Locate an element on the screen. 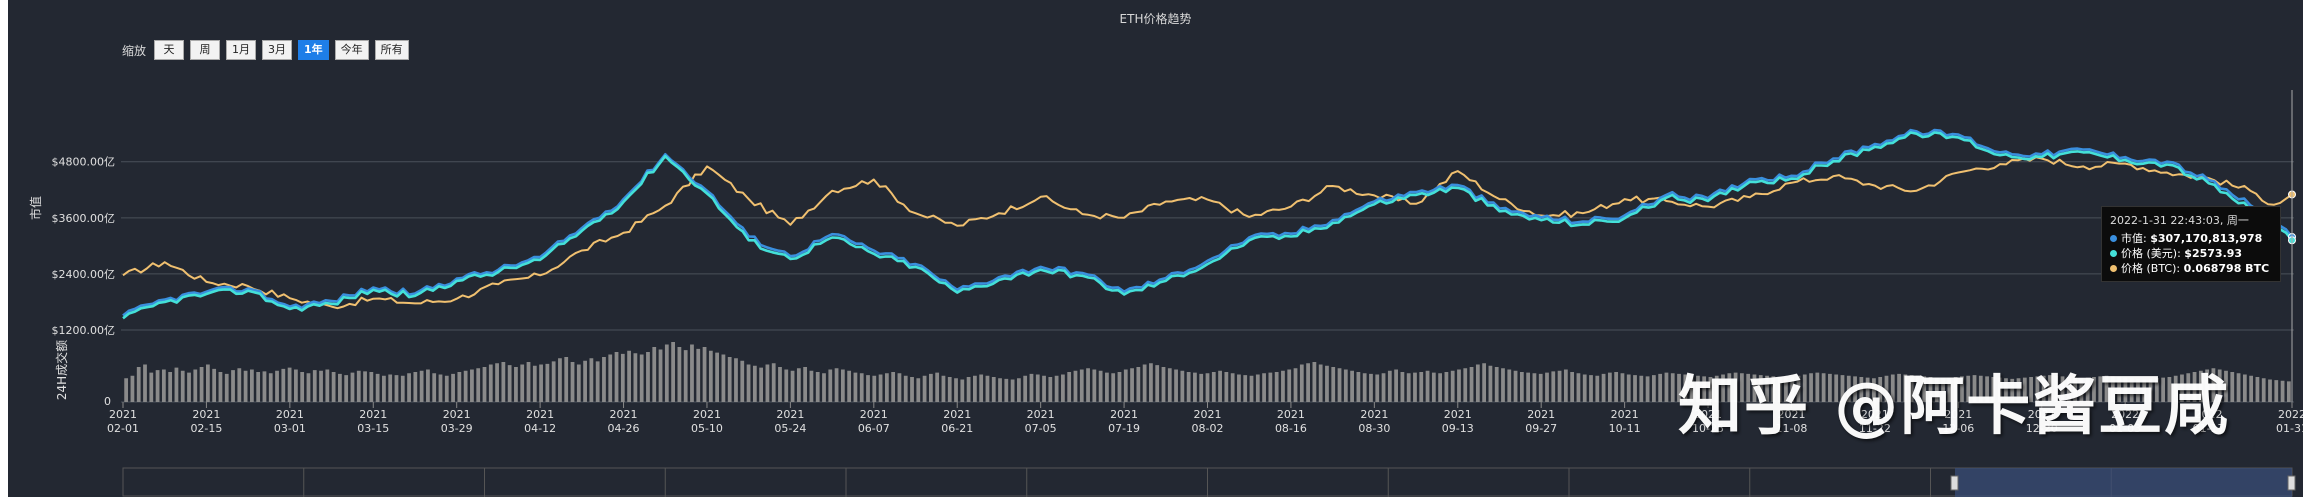  x-tick-date: 10-25 is located at coordinates (1708, 428).